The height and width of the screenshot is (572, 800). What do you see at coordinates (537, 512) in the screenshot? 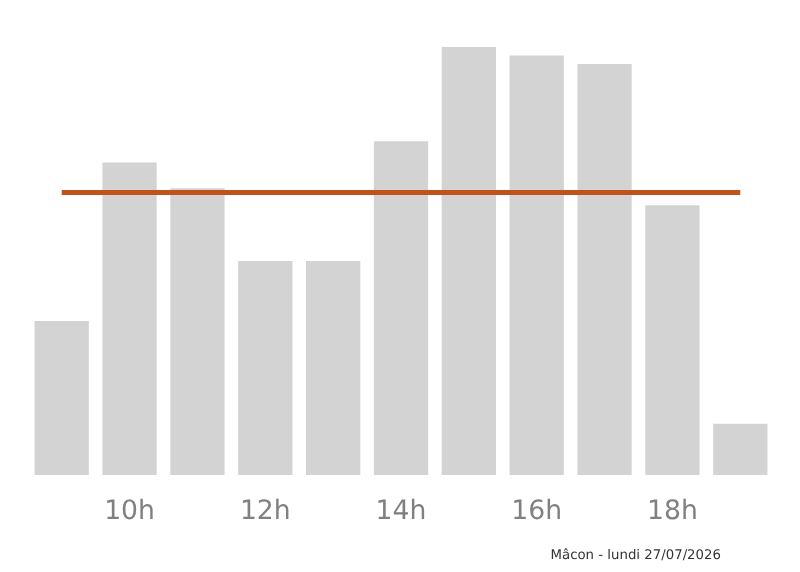
I see `x-tick-label: 16h` at bounding box center [537, 512].